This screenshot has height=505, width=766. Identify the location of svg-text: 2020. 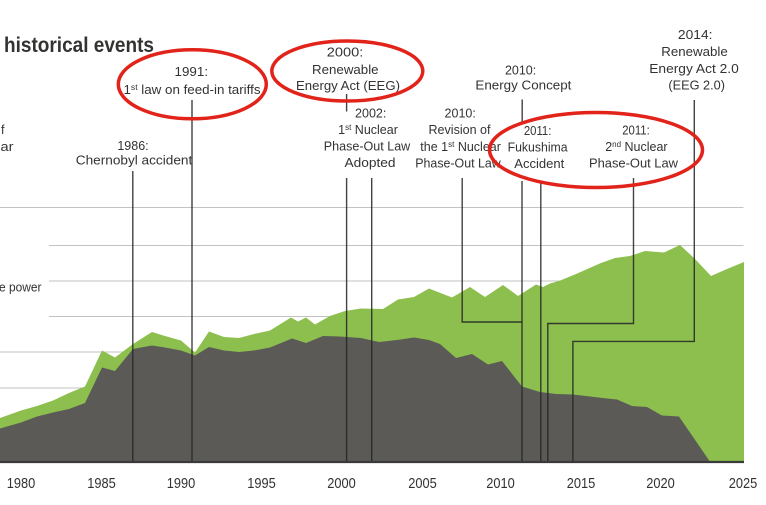
(660, 483).